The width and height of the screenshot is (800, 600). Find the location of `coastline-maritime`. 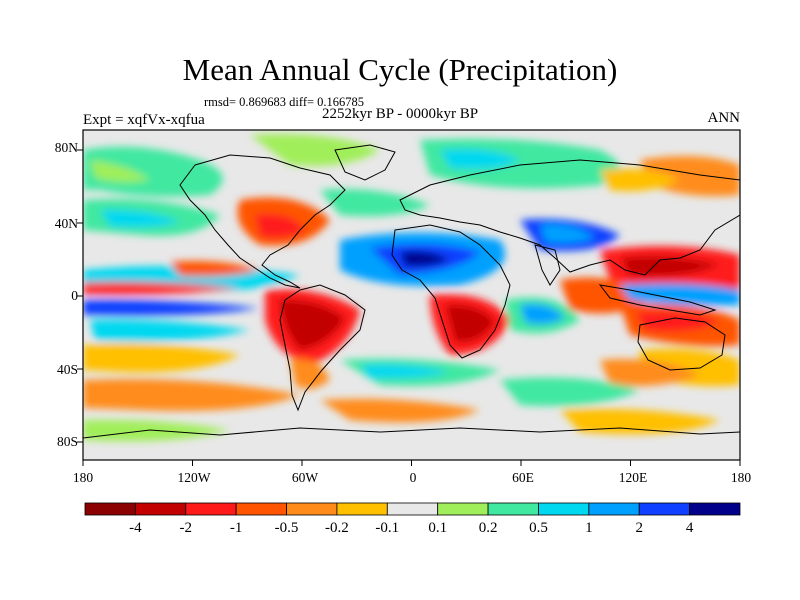

coastline-maritime is located at coordinates (657, 300).